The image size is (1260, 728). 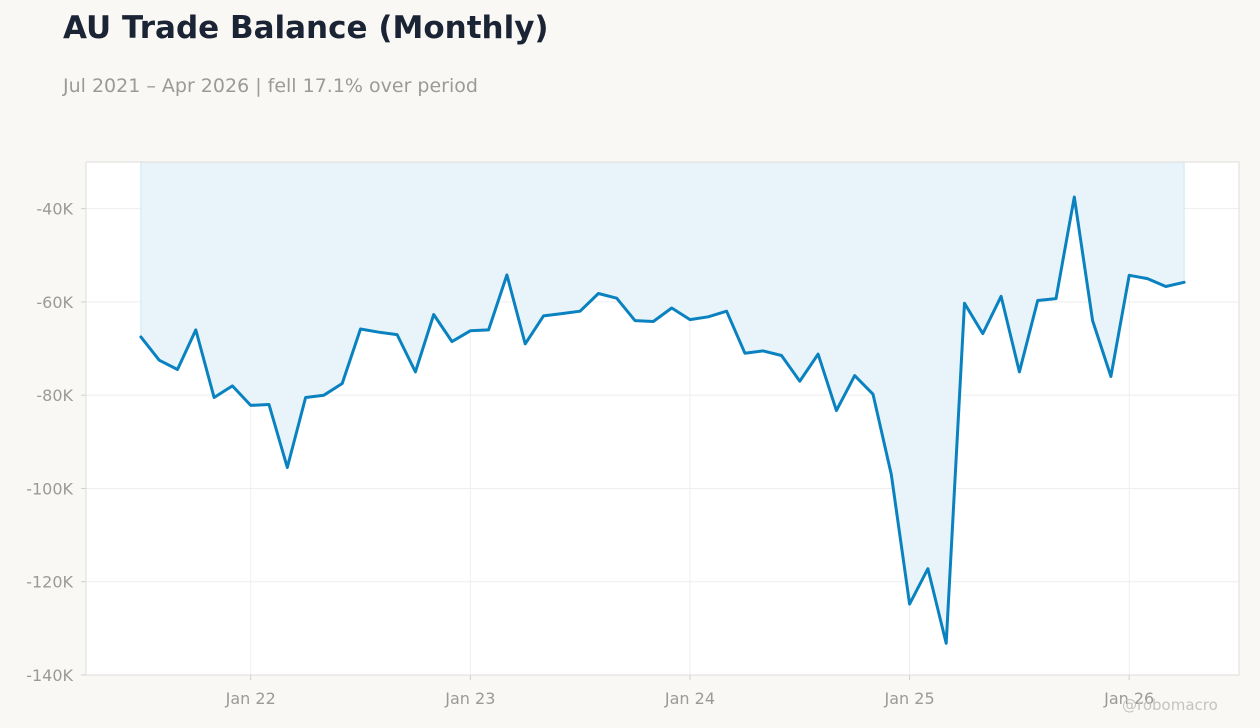 What do you see at coordinates (49, 675) in the screenshot?
I see `y-tick-label: -140K` at bounding box center [49, 675].